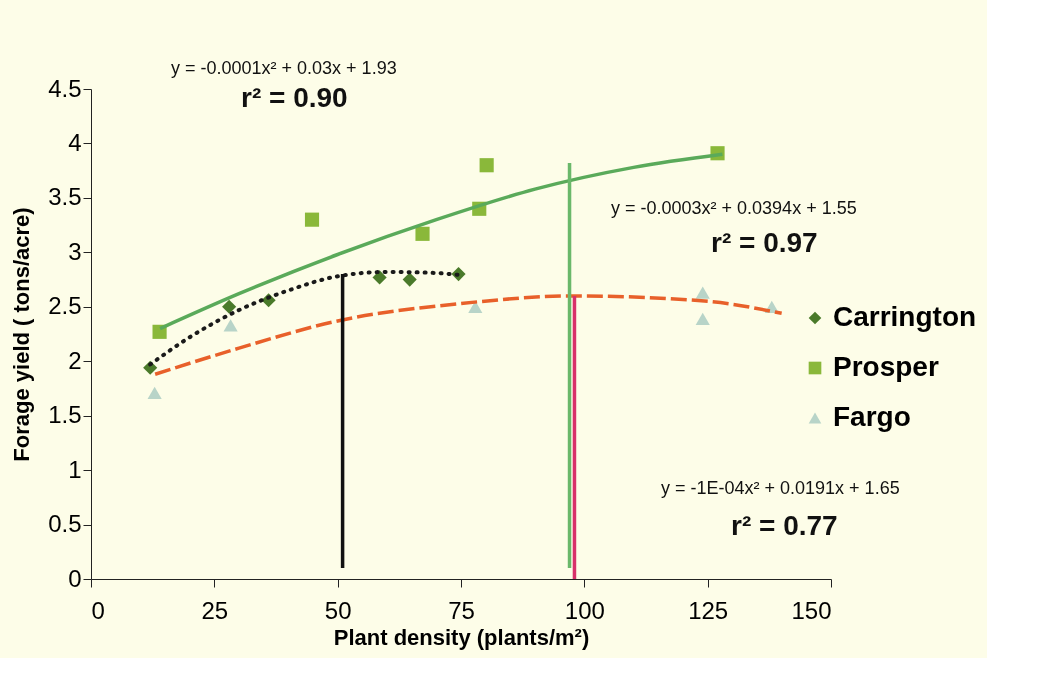  Describe the element at coordinates (886, 366) in the screenshot. I see `legend-label: Prosper` at that location.